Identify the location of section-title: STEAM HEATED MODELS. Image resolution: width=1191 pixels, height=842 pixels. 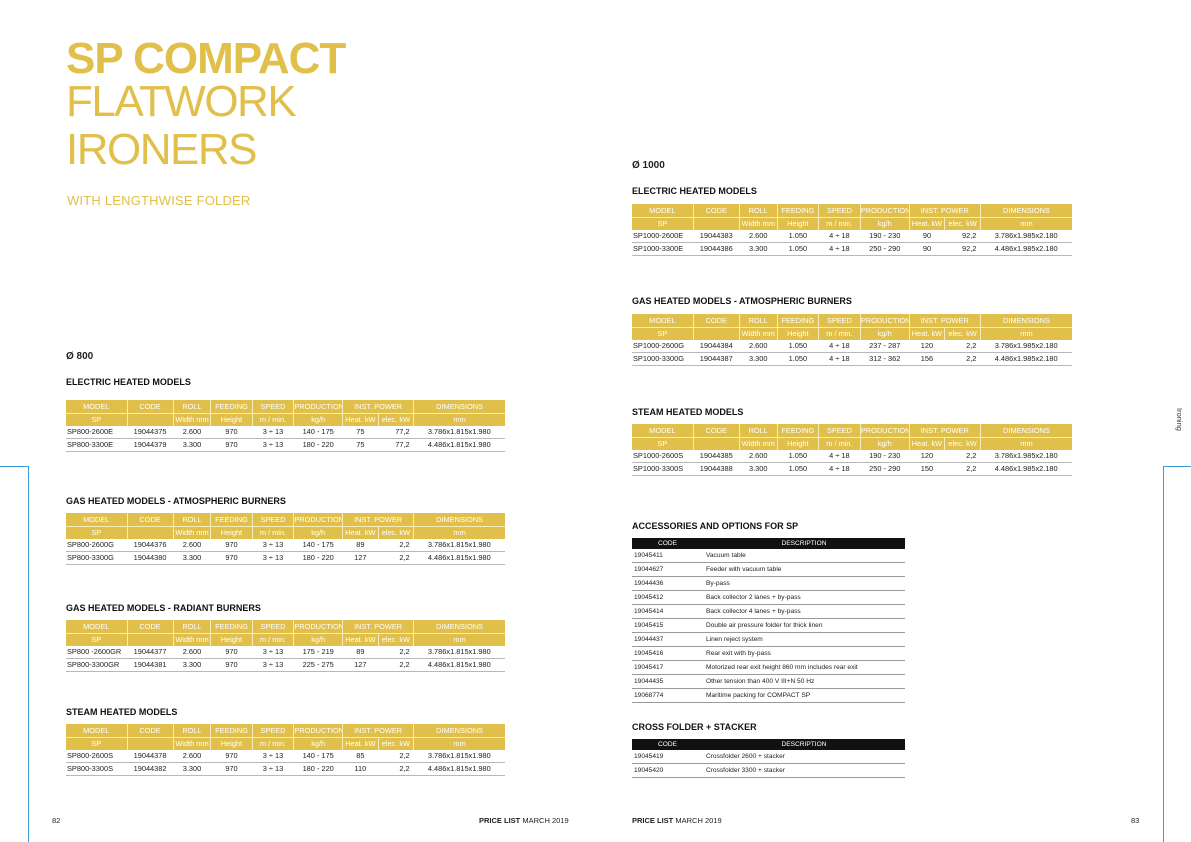
(122, 712).